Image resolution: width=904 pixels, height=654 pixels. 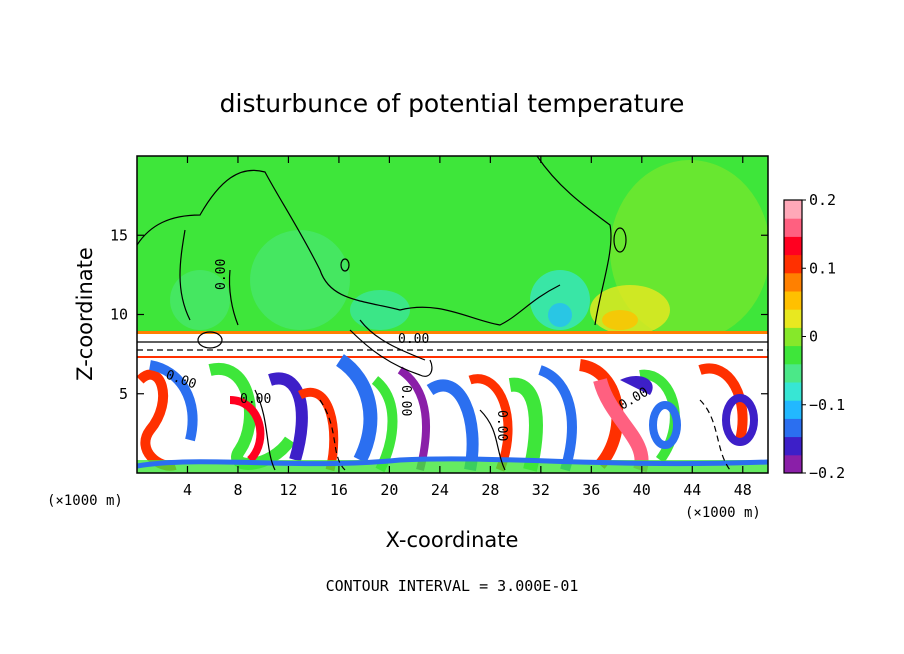 I want to click on surface-line, so click(x=452, y=462).